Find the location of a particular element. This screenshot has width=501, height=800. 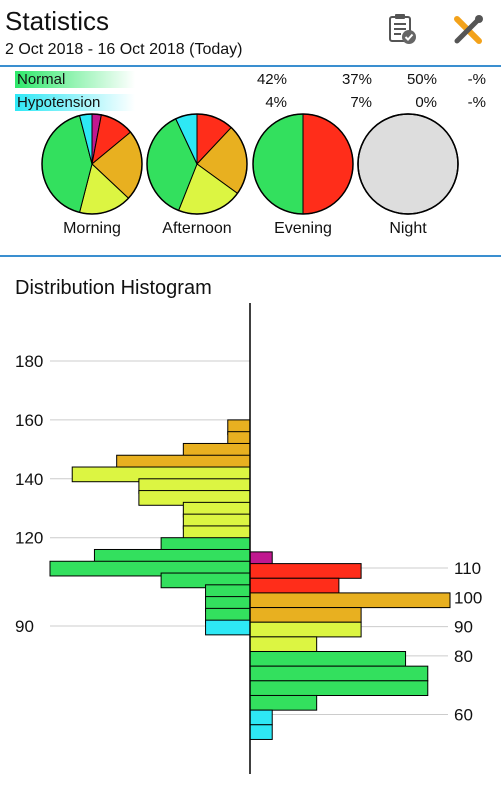

left-tick-label: 140 is located at coordinates (29, 479).